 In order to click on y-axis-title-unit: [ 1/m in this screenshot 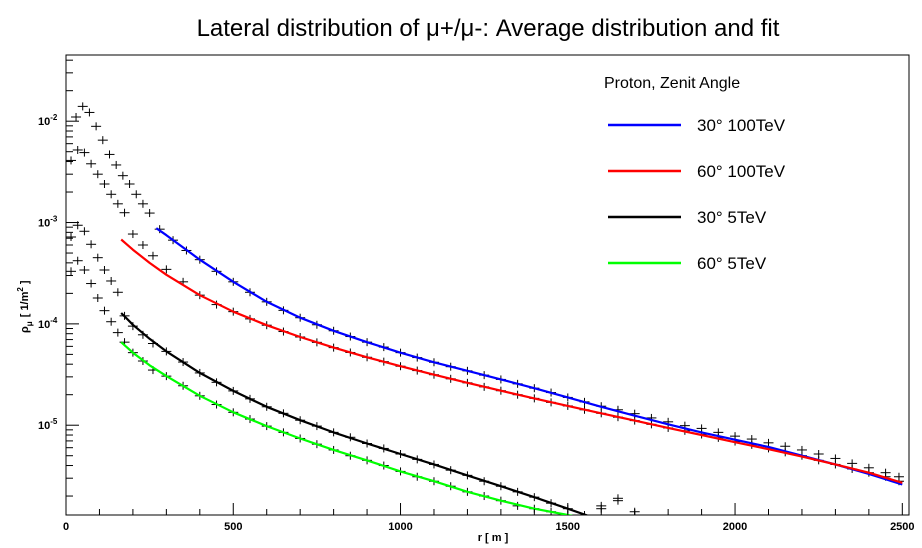, I will do `click(25, 304)`.